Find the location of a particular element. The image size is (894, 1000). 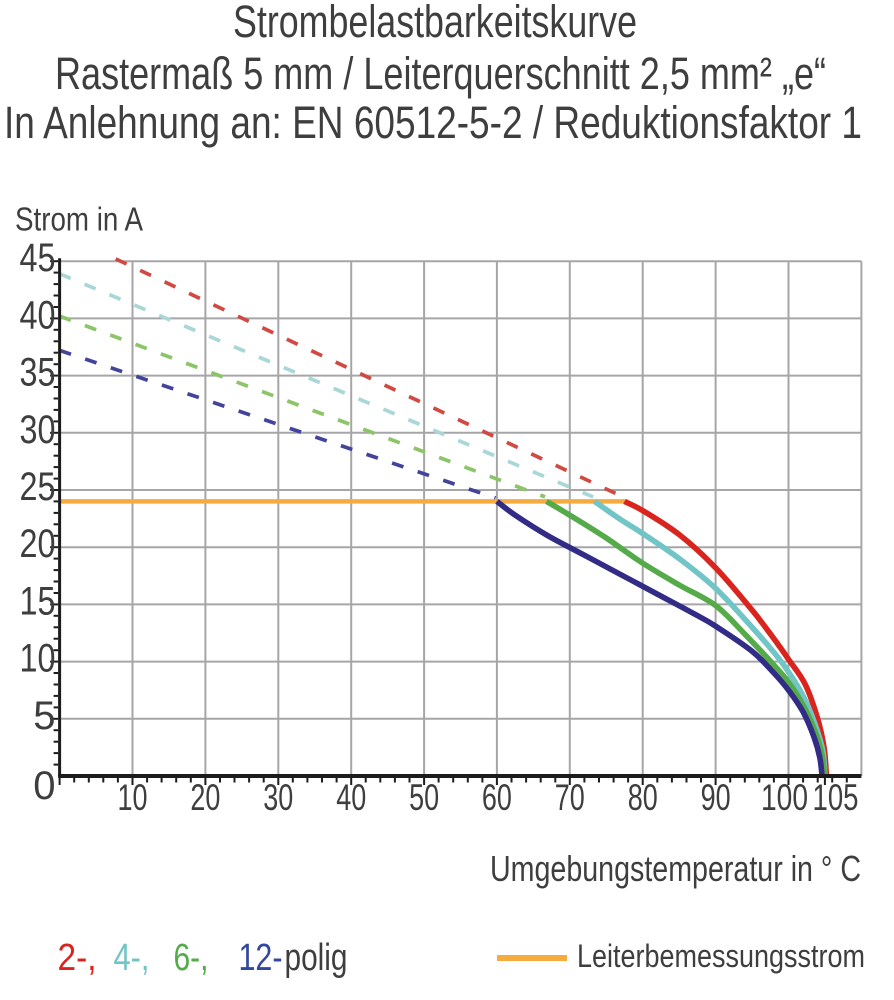

svg-text: Leiterbemessungsstrom is located at coordinates (721, 956).